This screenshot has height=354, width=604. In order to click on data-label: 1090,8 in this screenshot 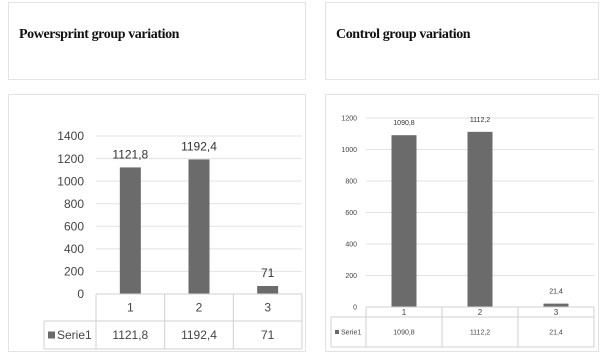, I will do `click(404, 123)`.